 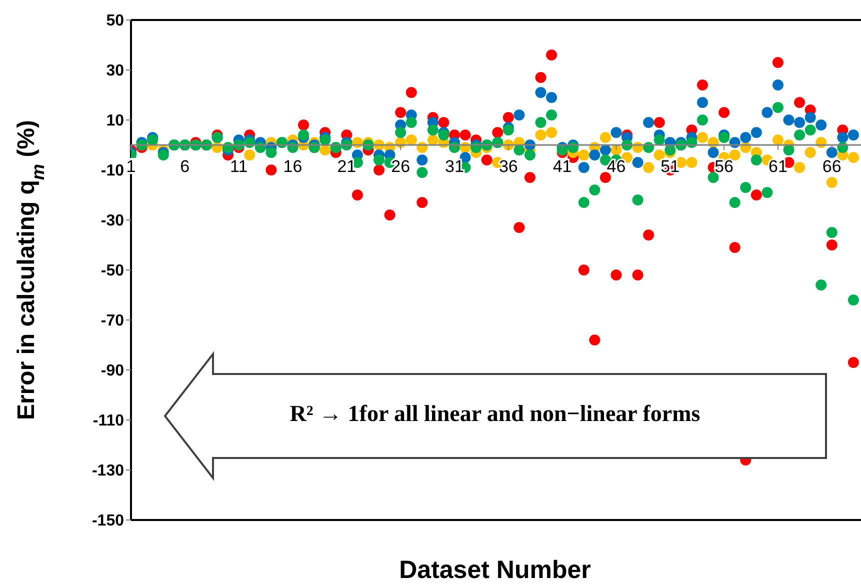 I want to click on x-tick-label: 11, so click(x=239, y=166).